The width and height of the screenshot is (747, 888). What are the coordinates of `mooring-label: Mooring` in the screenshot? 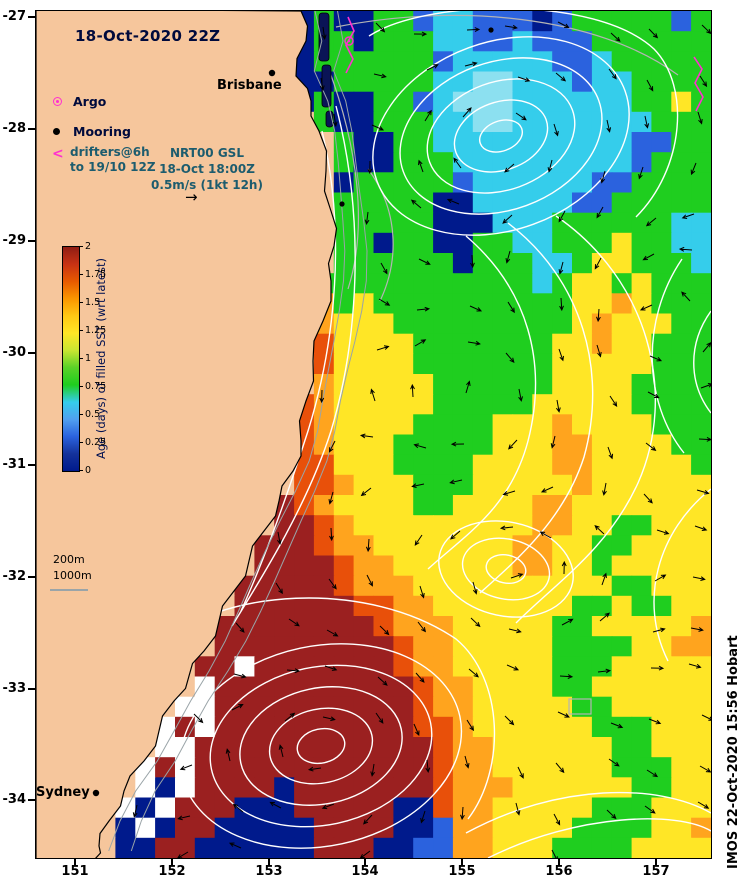 It's located at (102, 131).